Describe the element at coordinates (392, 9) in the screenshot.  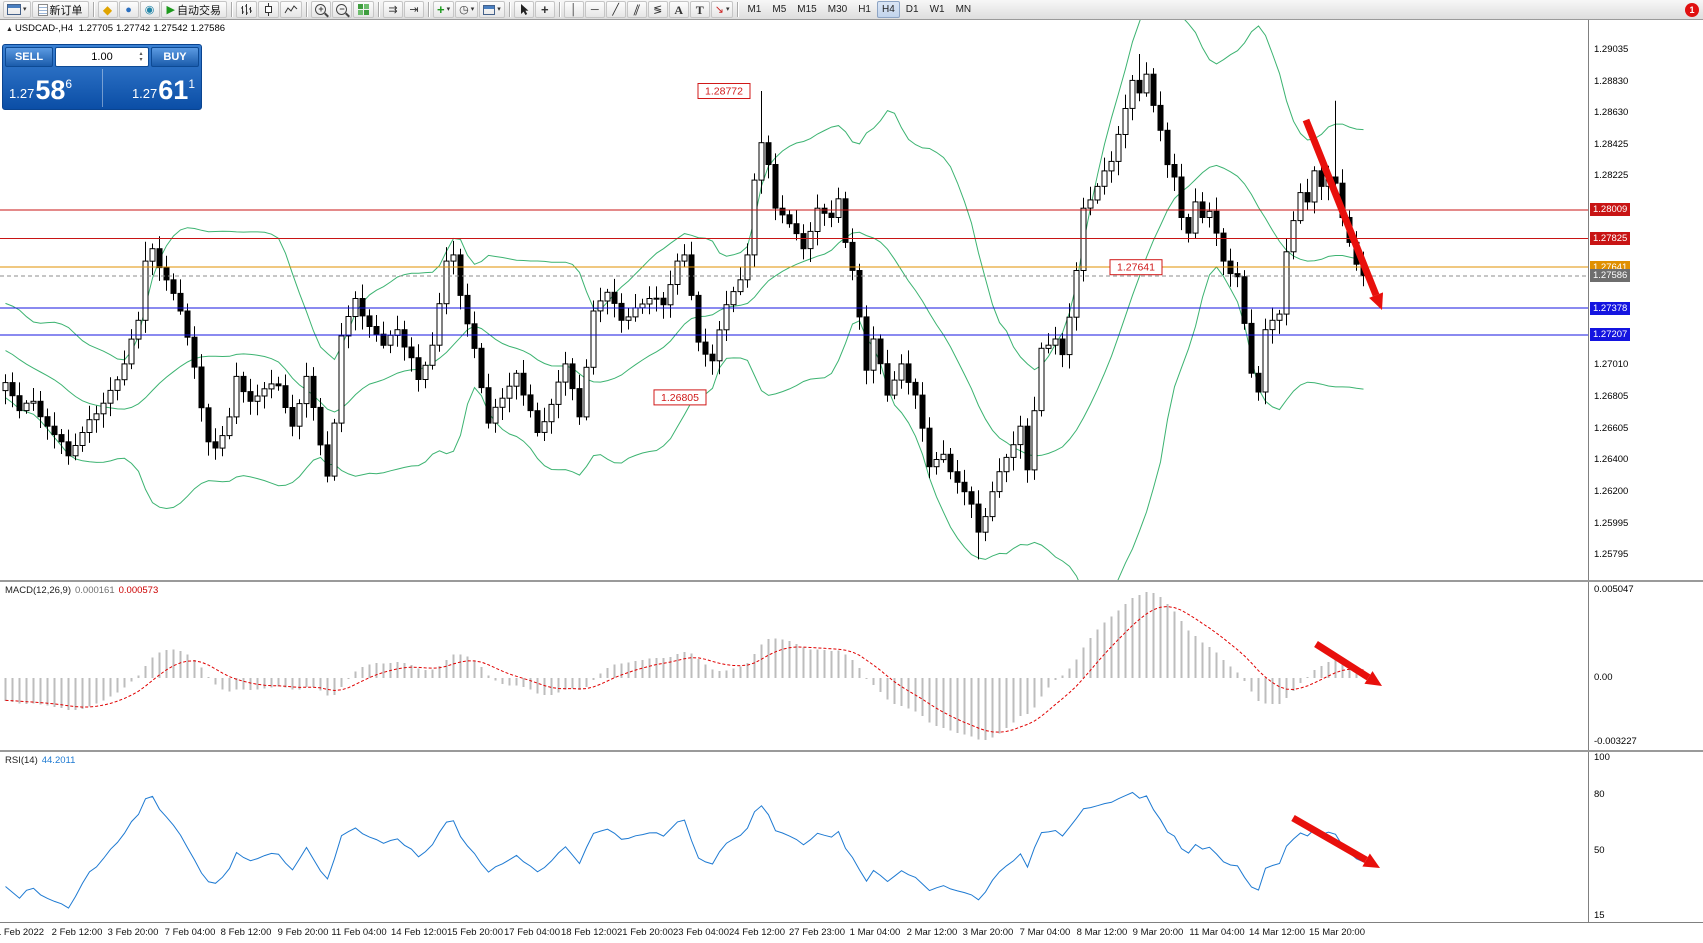
I see `auto-scroll-button: ⇉` at that location.